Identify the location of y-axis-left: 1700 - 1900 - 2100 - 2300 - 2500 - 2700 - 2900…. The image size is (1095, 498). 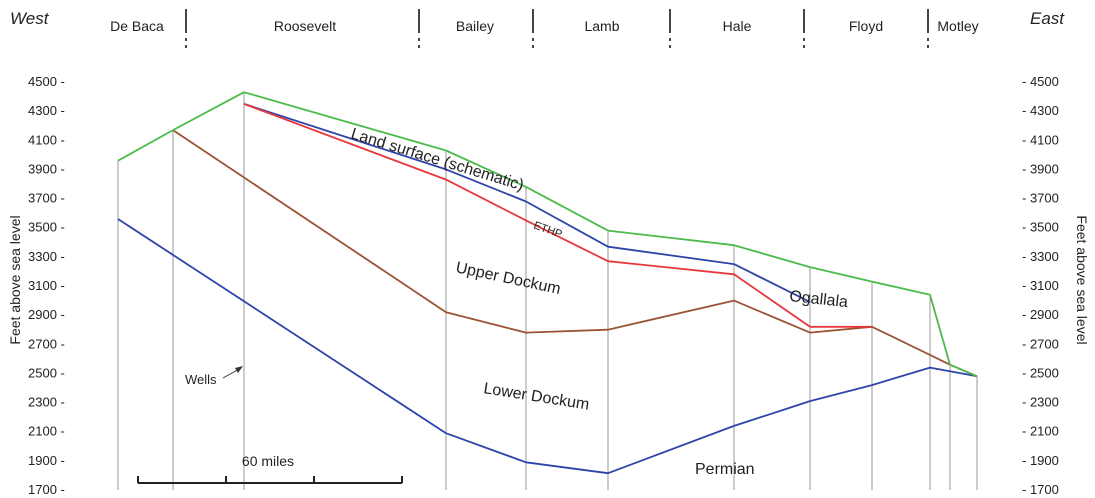
(46, 285).